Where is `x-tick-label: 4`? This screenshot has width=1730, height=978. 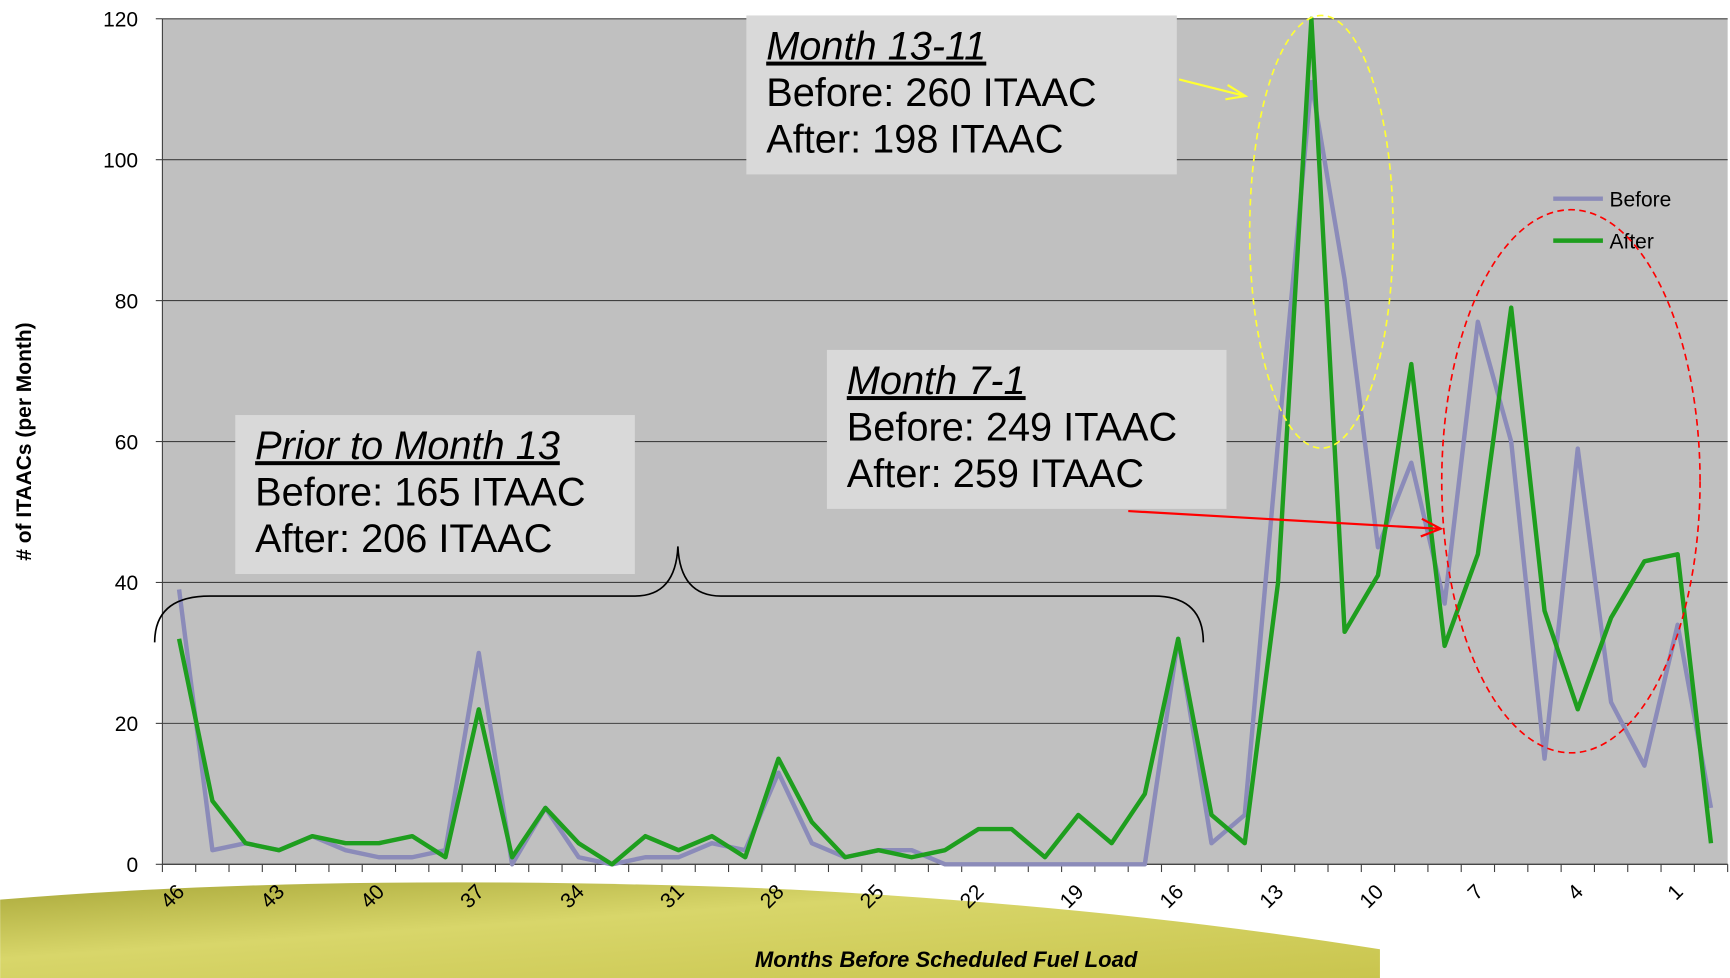
x-tick-label: 4 is located at coordinates (1575, 892).